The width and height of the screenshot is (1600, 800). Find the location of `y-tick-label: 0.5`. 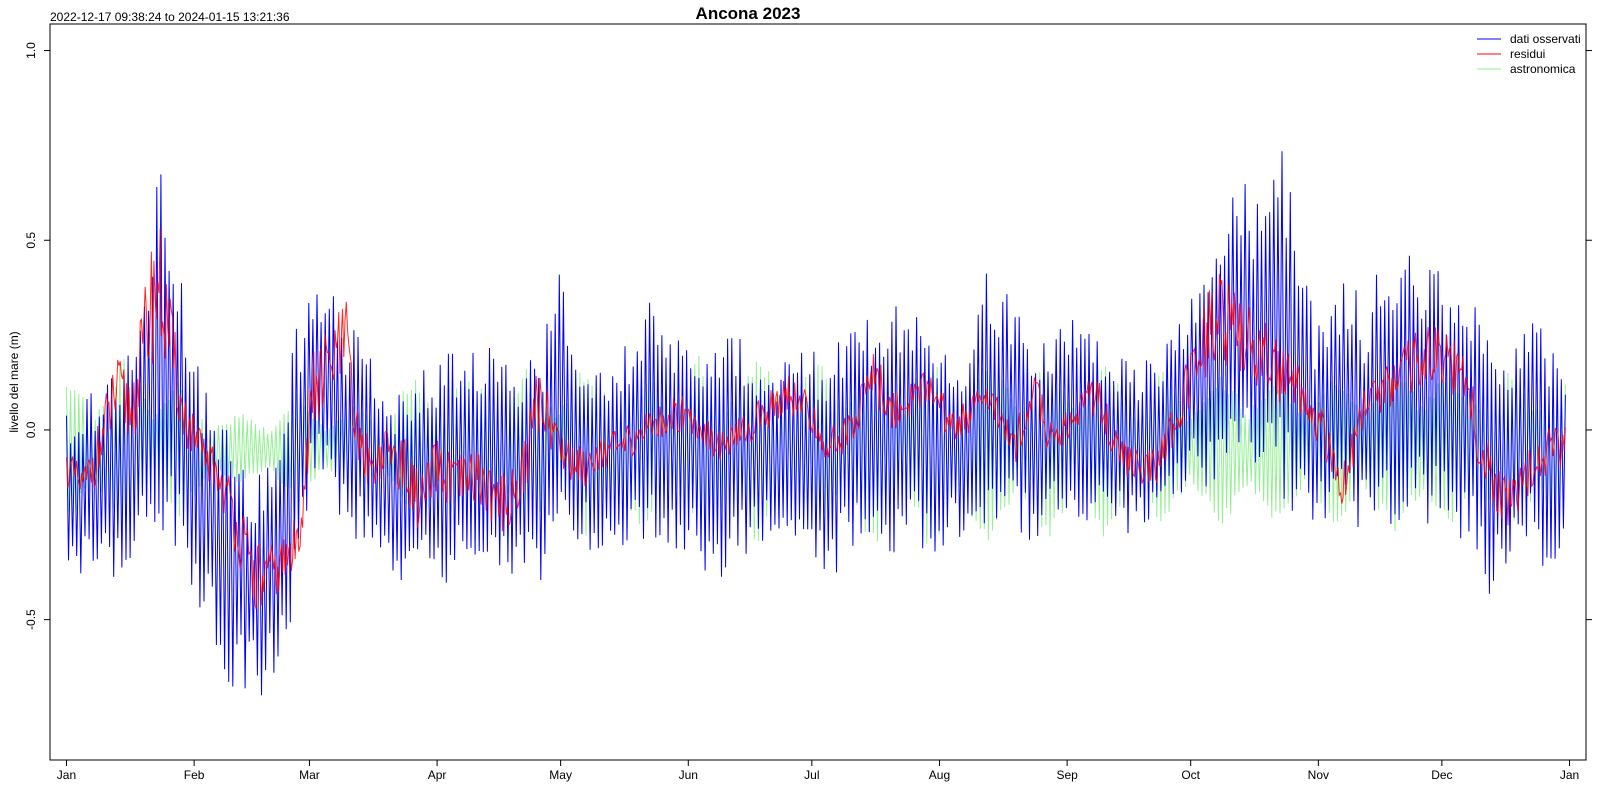

y-tick-label: 0.5 is located at coordinates (31, 240).